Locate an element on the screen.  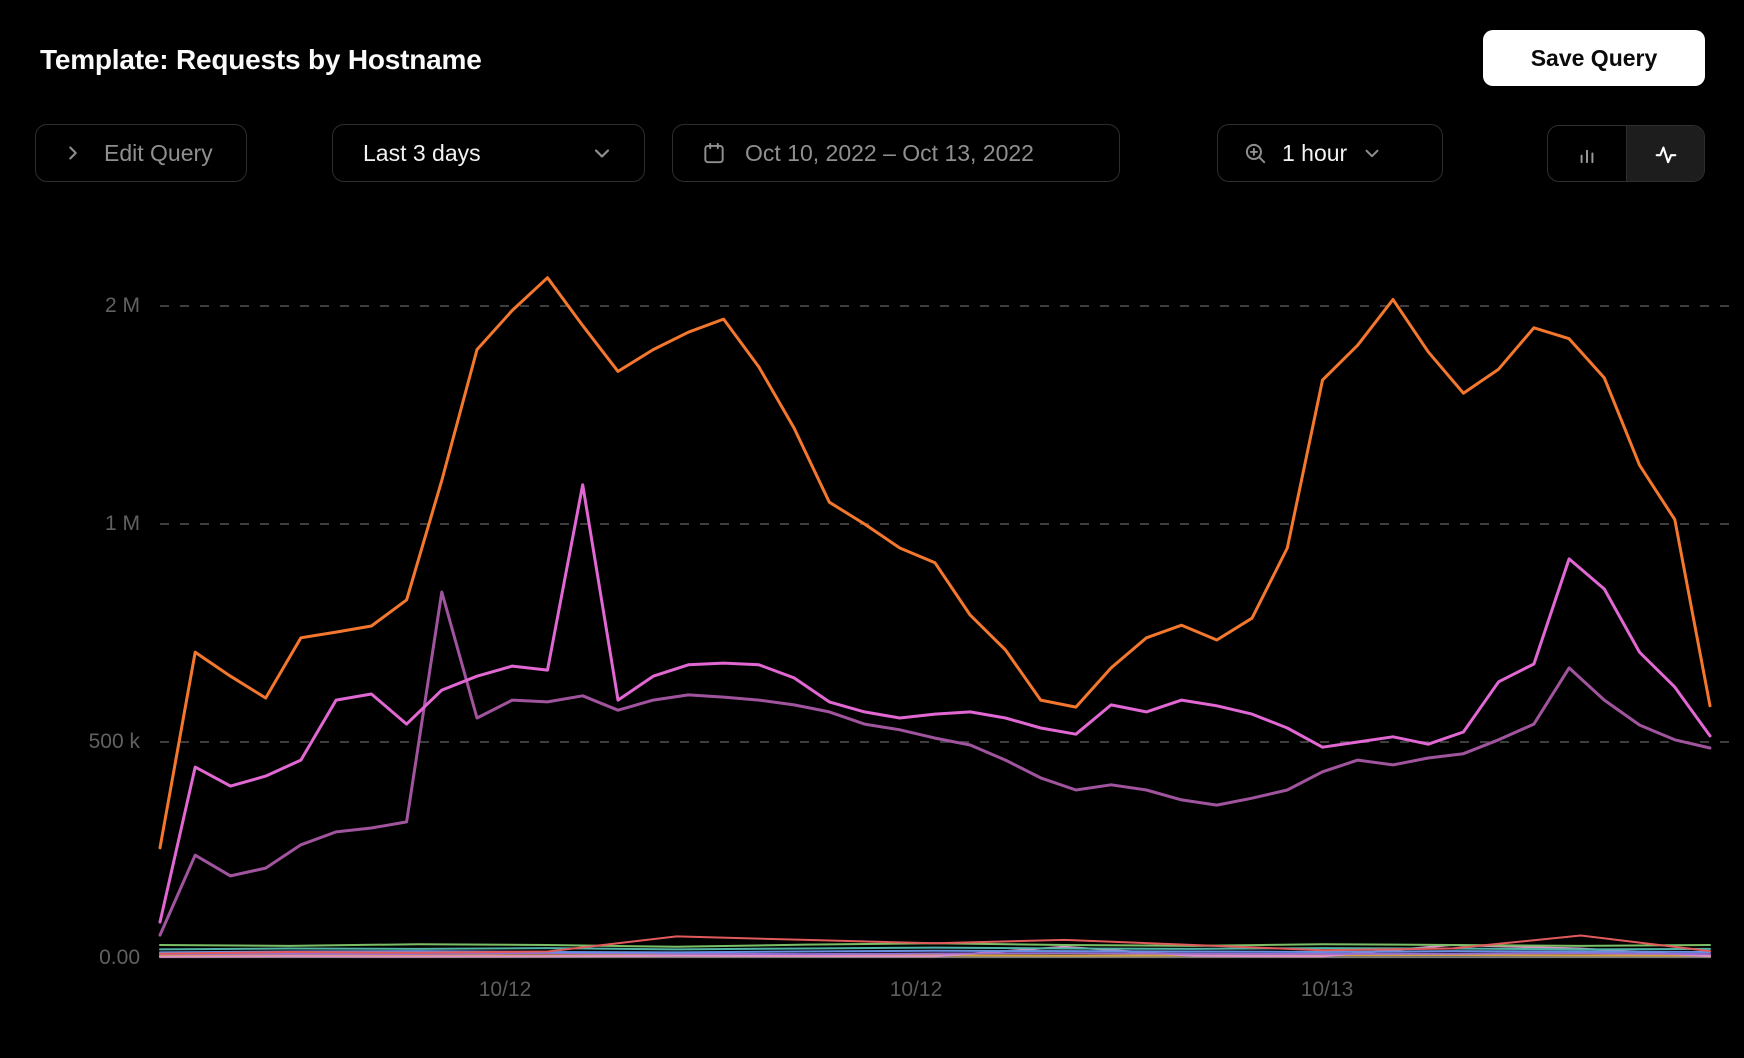
x-axis-tick-2: 10/12 is located at coordinates (916, 989).